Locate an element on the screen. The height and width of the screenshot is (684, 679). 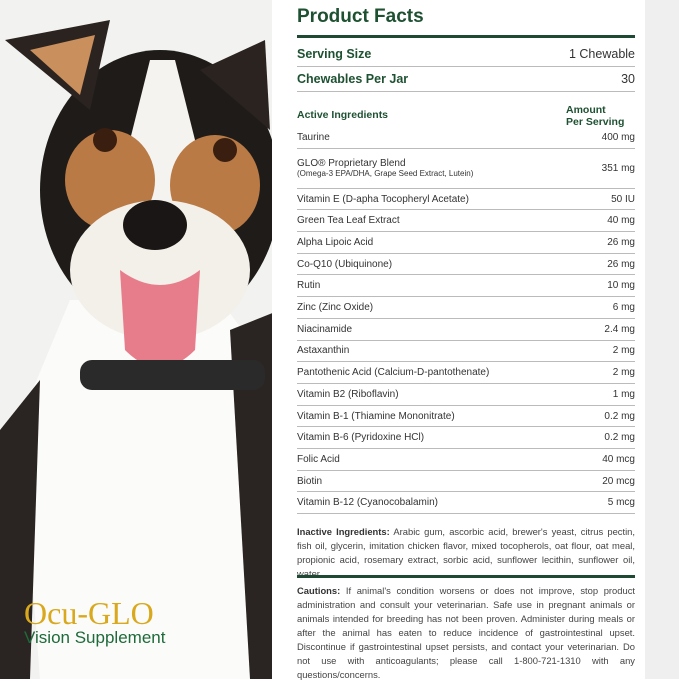
ingredient-row: Co-Q10 (Ubiquinone) 26 mg is located at coordinates (466, 265).